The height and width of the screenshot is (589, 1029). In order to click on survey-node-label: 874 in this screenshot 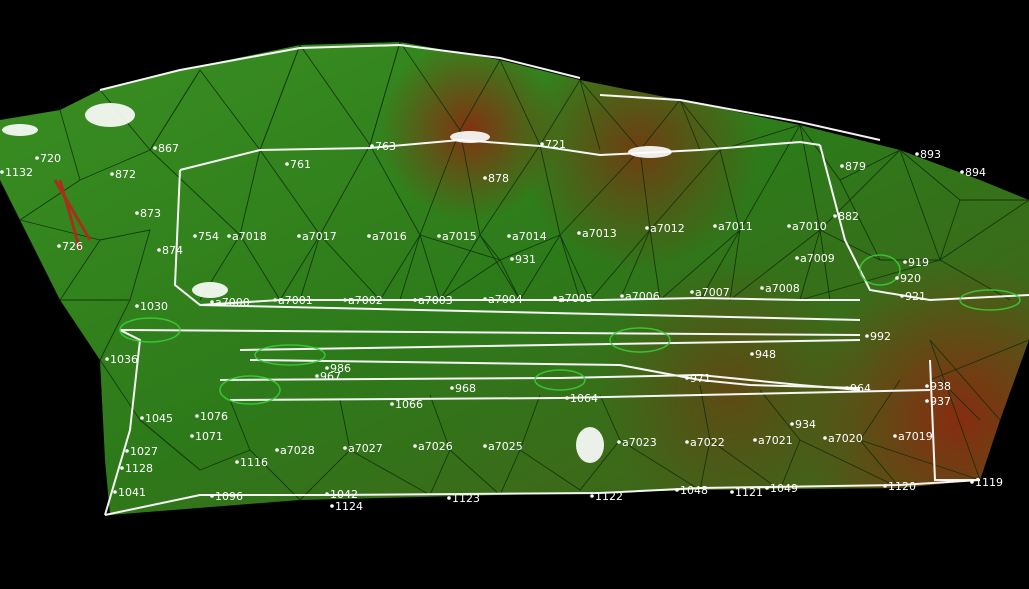, I will do `click(172, 250)`.